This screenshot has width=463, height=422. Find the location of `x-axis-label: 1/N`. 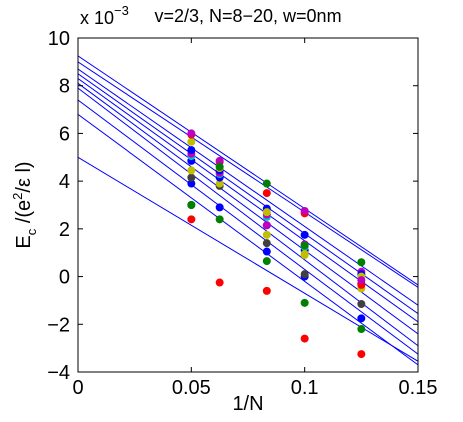

x-axis-label: 1/N is located at coordinates (247, 404).